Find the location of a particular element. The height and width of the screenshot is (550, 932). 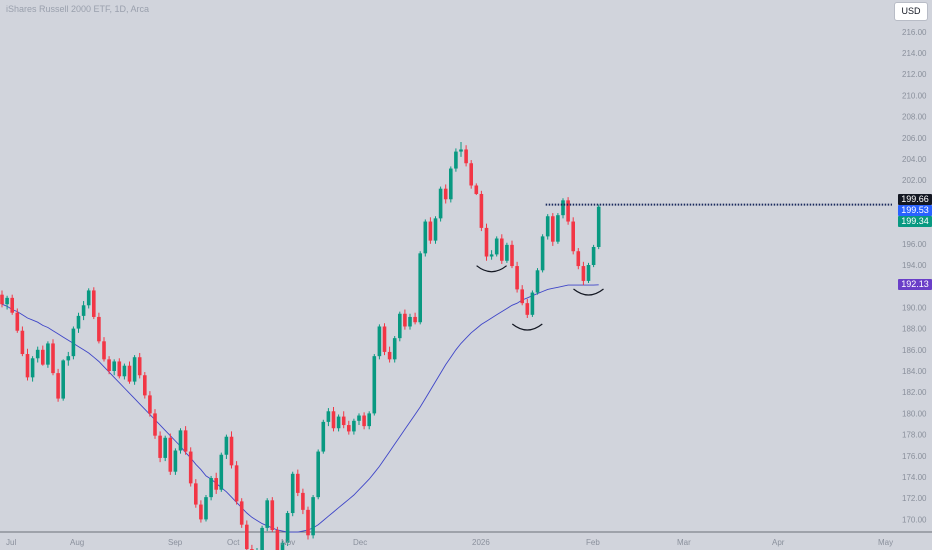

x-tick-label: Apr is located at coordinates (778, 542).